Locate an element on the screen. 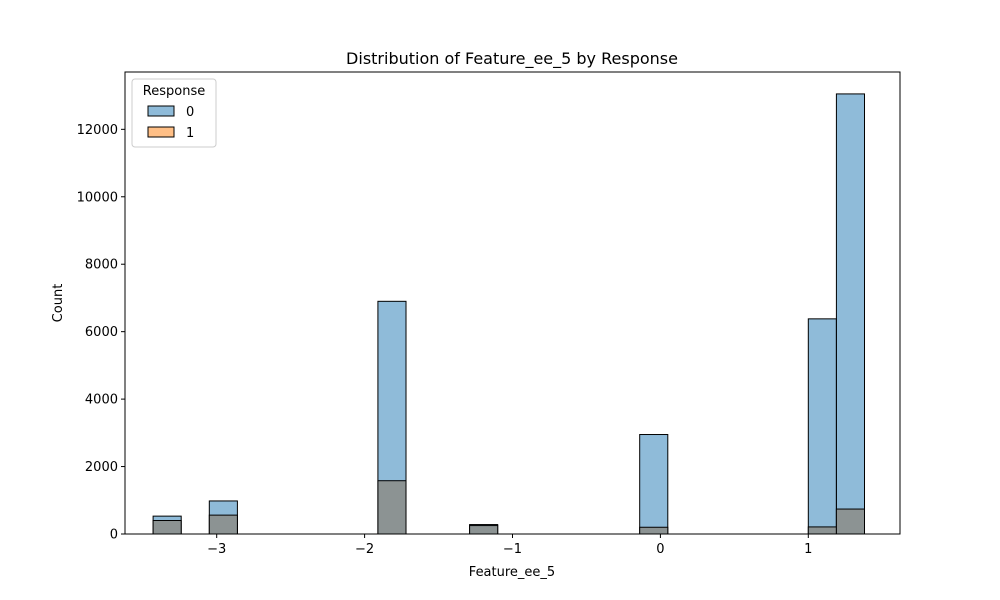 The width and height of the screenshot is (1000, 600). x-tick-label: 0 is located at coordinates (660, 549).